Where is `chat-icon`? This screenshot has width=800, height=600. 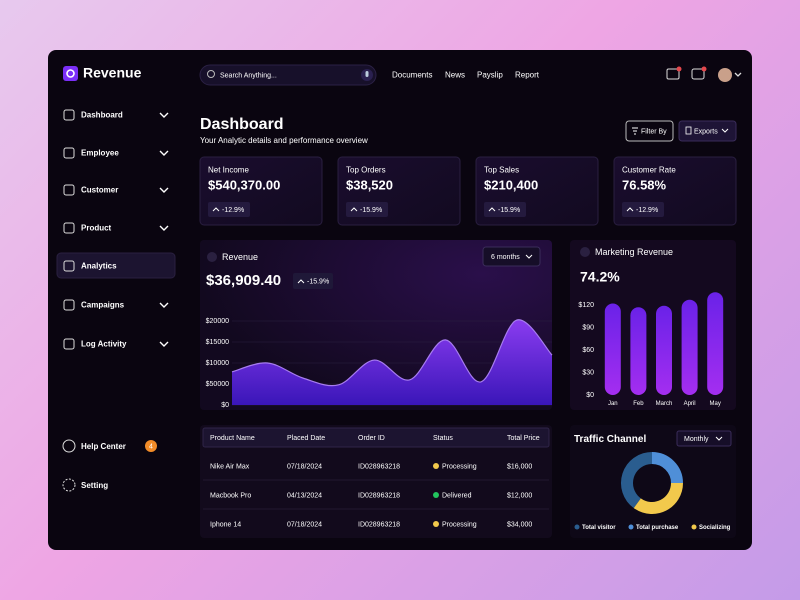 chat-icon is located at coordinates (698, 74).